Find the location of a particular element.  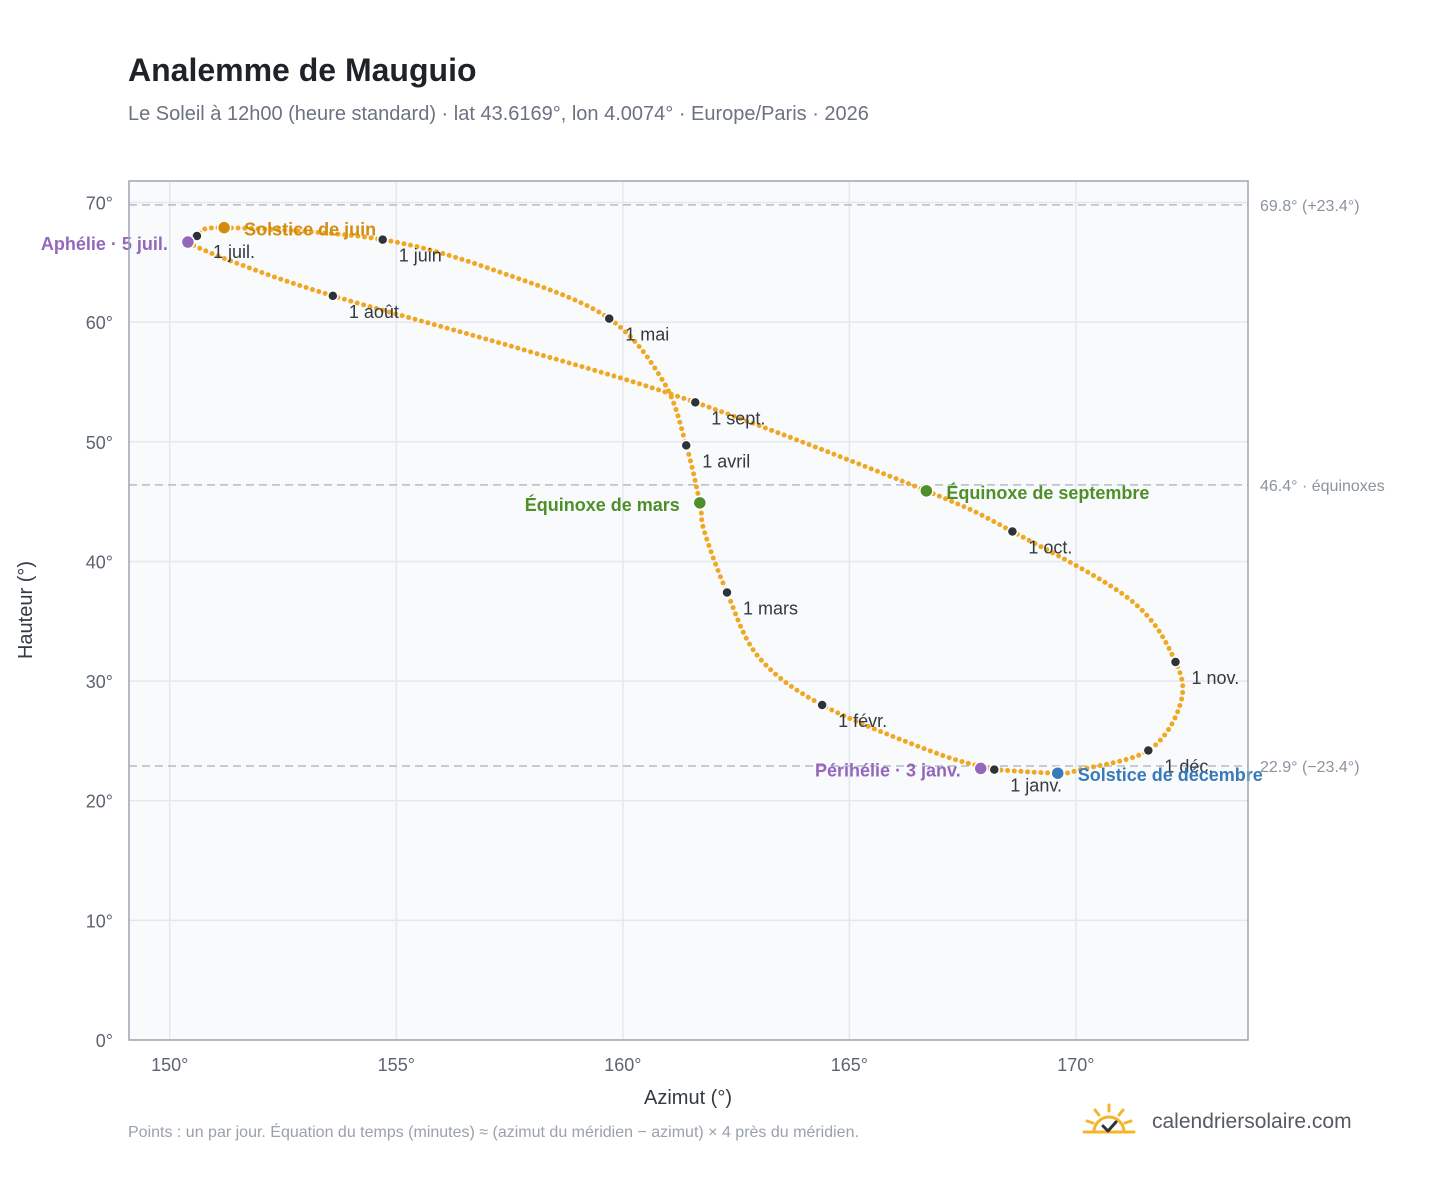

month-label: 1 juil. is located at coordinates (234, 252).